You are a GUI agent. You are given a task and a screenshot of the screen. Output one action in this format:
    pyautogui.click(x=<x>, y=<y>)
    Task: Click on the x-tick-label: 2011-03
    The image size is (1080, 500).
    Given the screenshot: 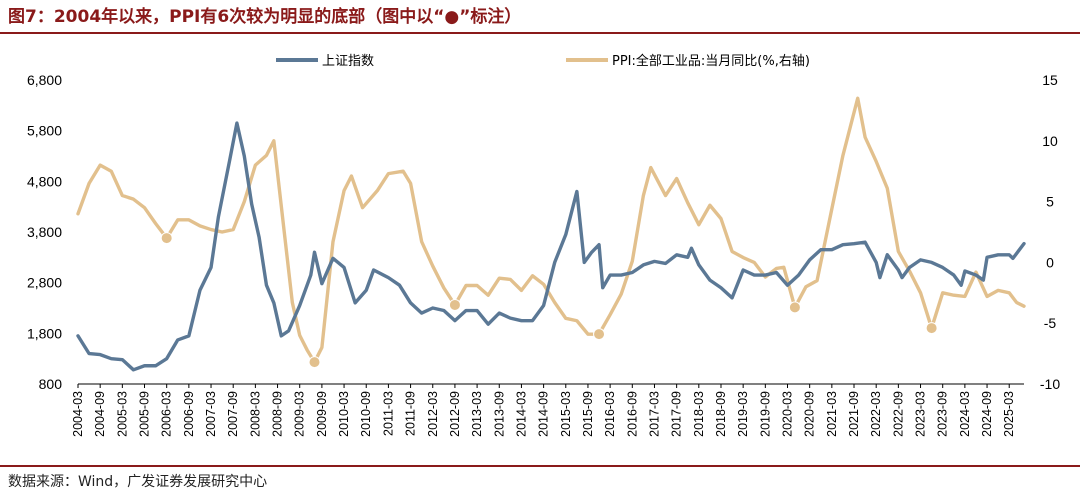 What is the action you would take?
    pyautogui.click(x=388, y=413)
    